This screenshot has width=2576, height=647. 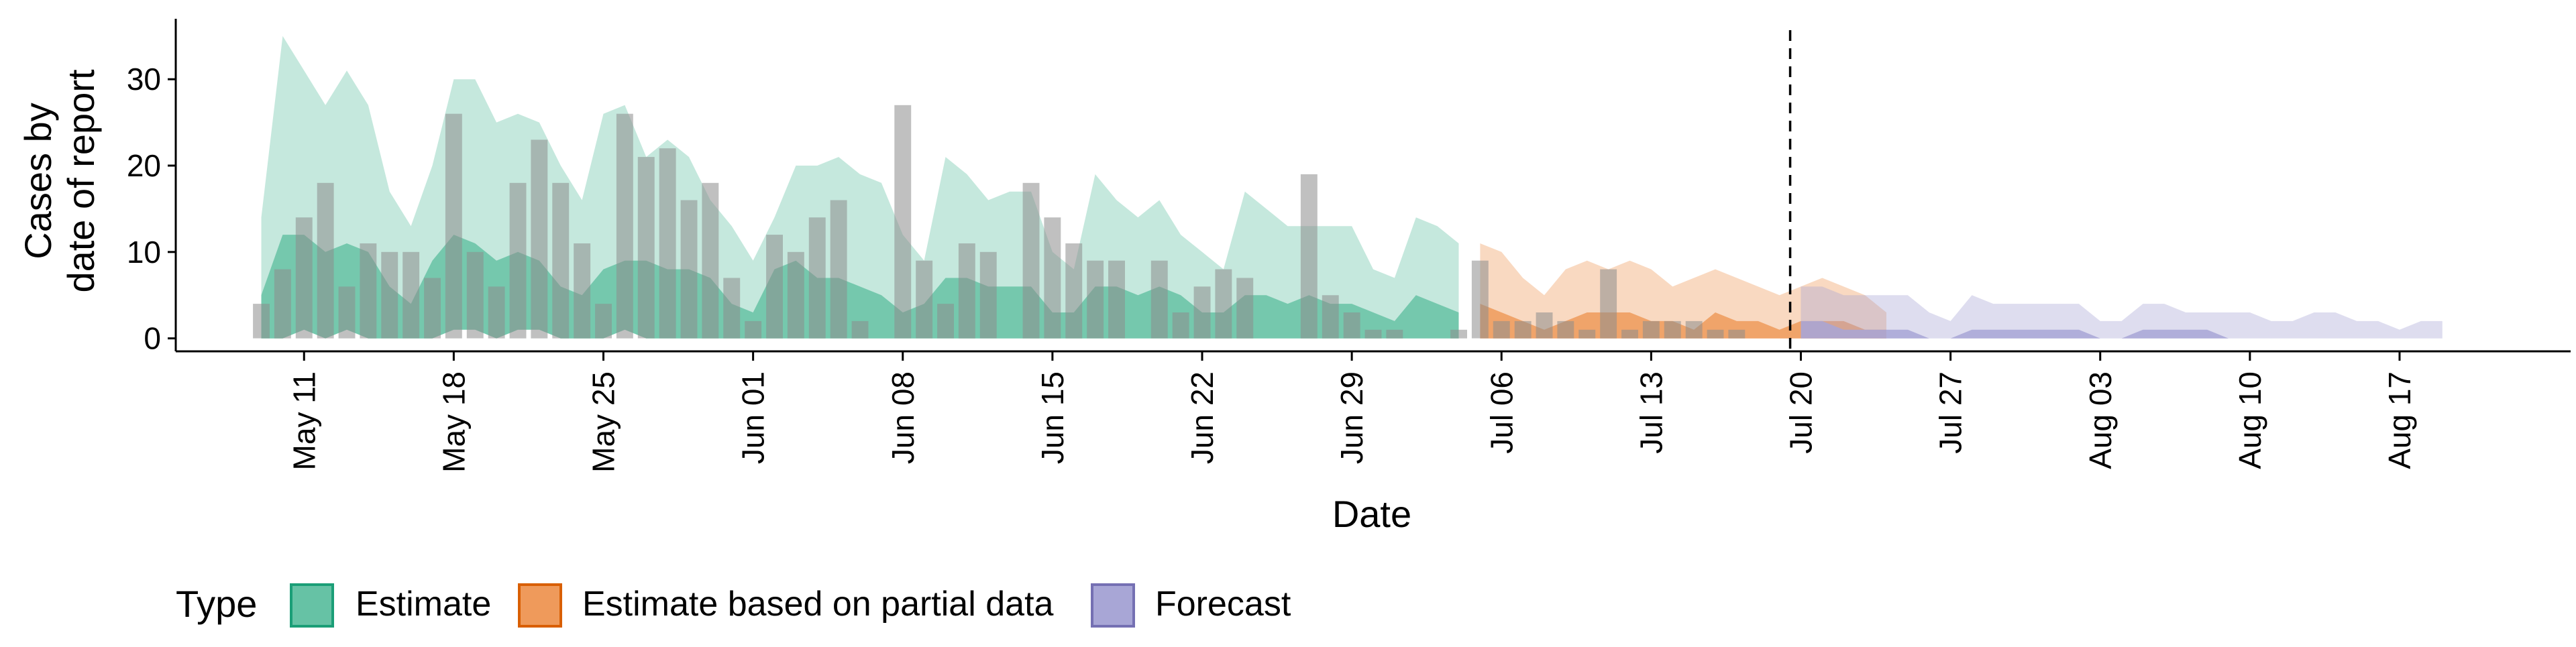 I want to click on legend-label-estimate-partial: Estimate based on partial data, so click(x=818, y=604).